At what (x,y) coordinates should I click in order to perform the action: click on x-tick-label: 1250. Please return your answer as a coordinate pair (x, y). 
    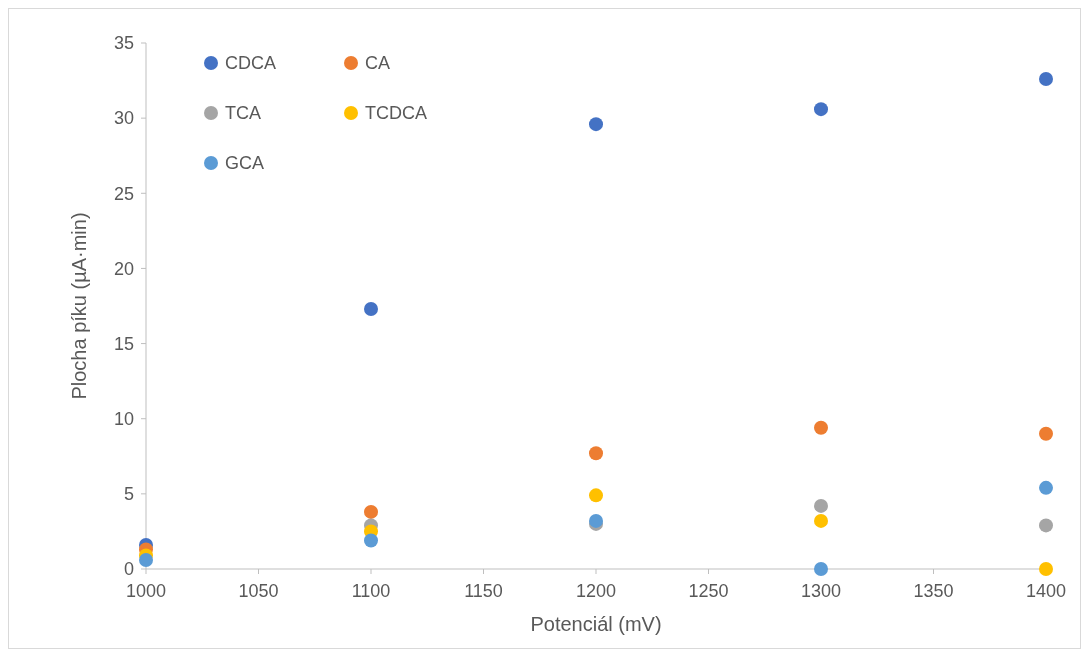
    Looking at the image, I should click on (708, 591).